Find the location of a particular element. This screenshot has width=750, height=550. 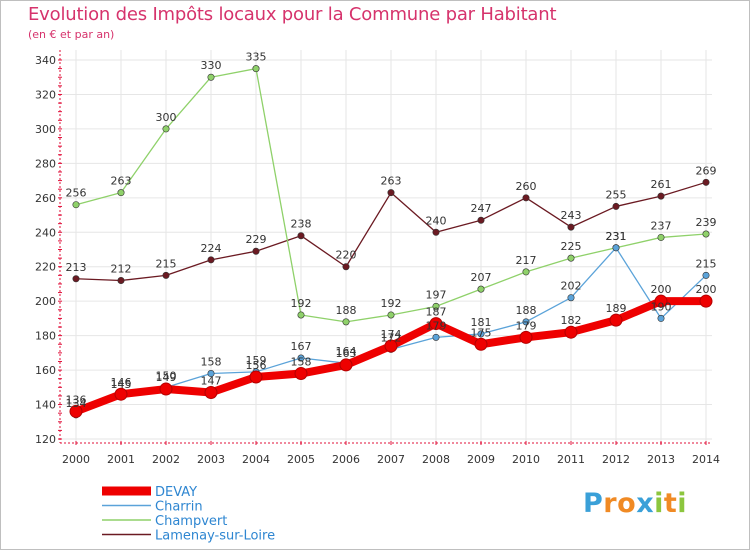

y-tick-label: 260 is located at coordinates (45, 198).